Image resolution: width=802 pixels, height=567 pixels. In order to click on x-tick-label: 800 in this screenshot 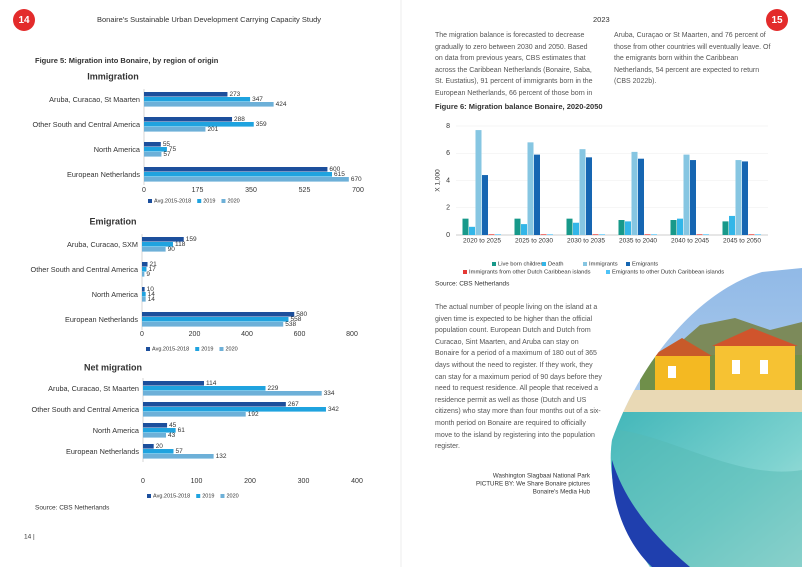, I will do `click(352, 334)`.